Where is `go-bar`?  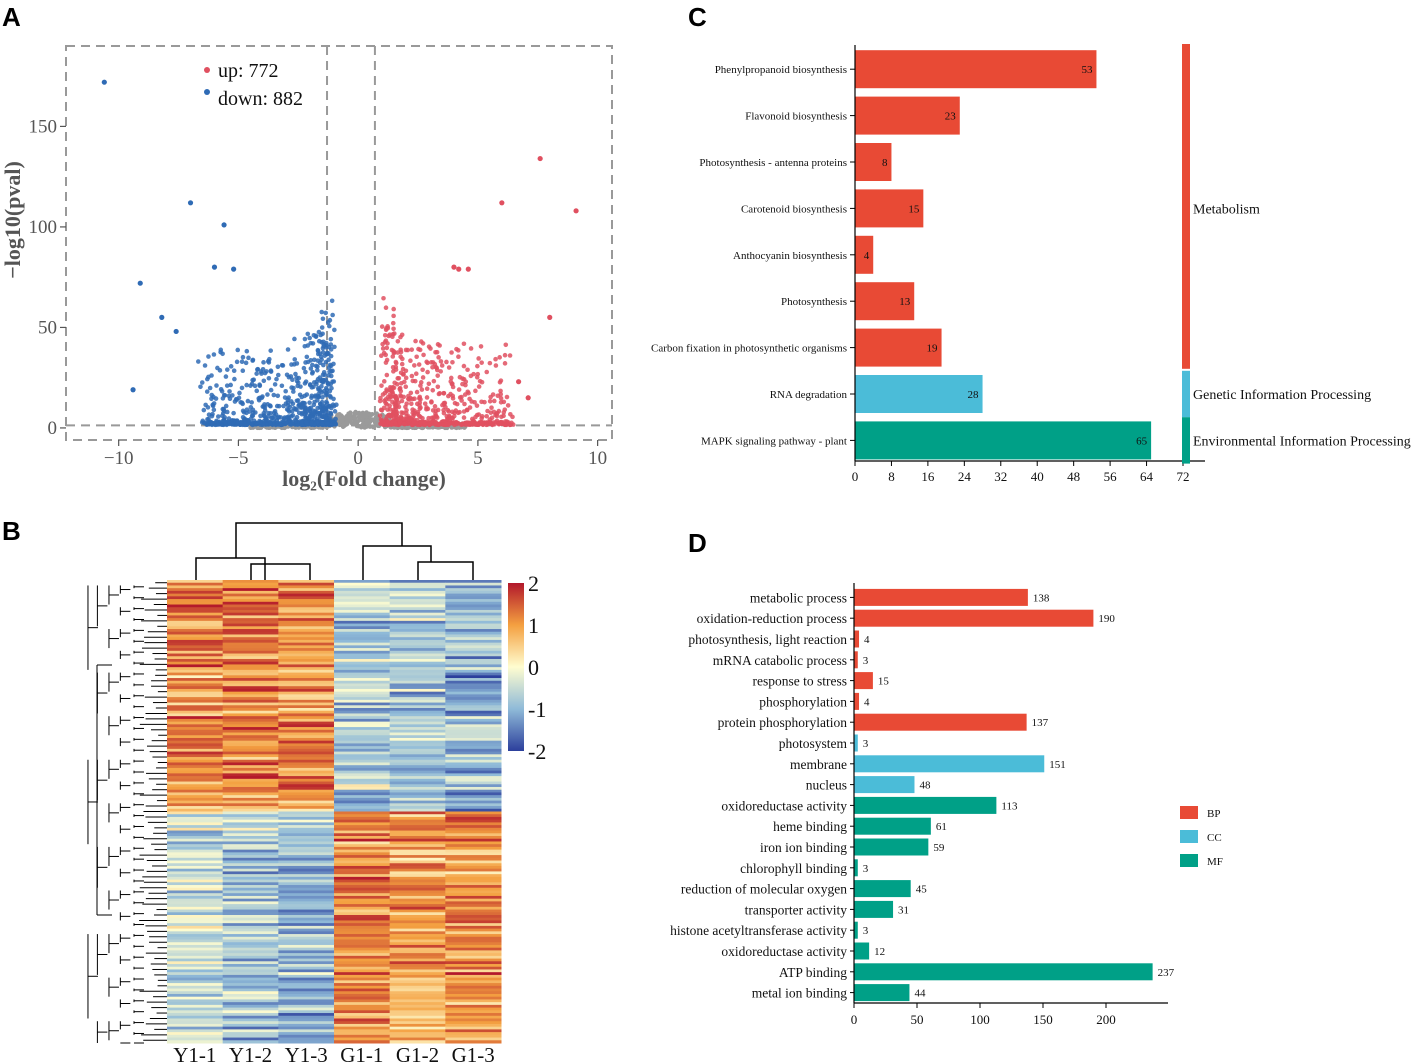
go-bar is located at coordinates (1003, 972).